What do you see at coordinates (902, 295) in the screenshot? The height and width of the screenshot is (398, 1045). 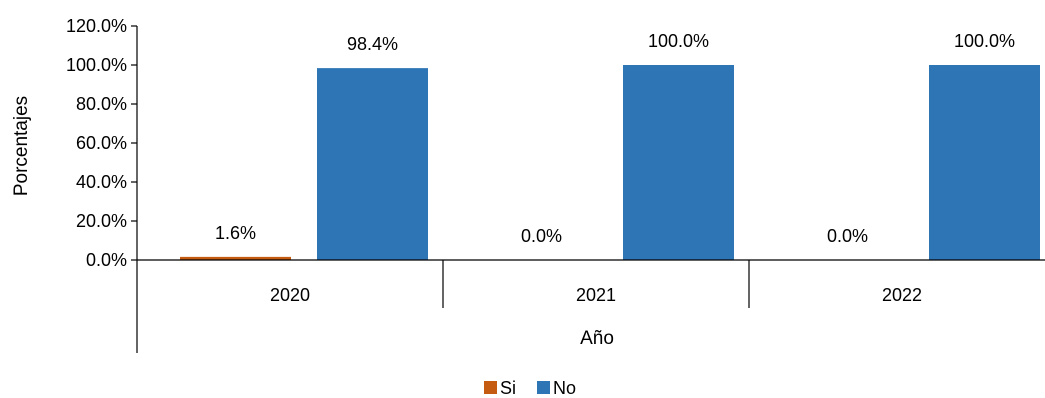 I see `x-tick-label: 2022` at bounding box center [902, 295].